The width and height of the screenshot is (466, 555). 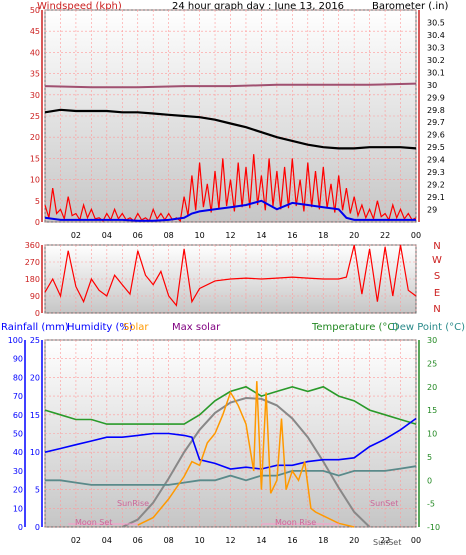 I want to click on dir-y-tick-label: 270, so click(x=32, y=262).